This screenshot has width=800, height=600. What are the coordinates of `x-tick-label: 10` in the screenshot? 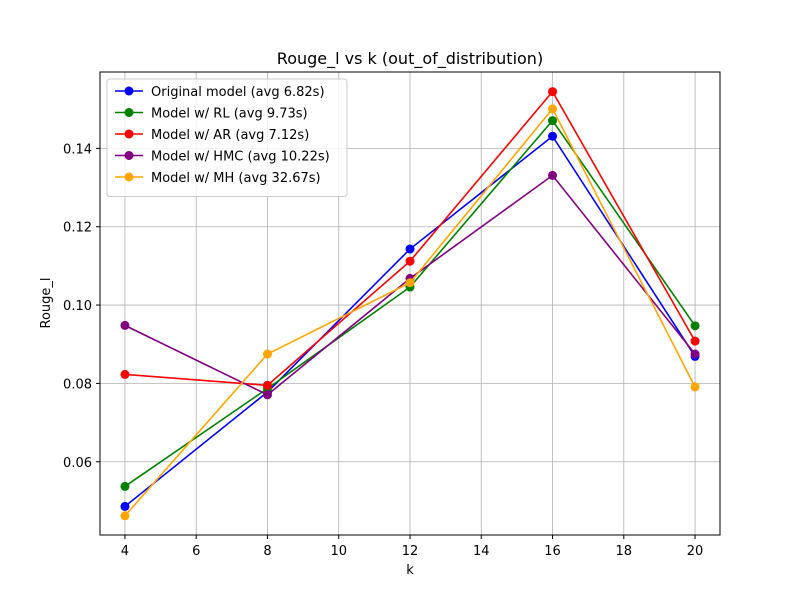 It's located at (338, 551).